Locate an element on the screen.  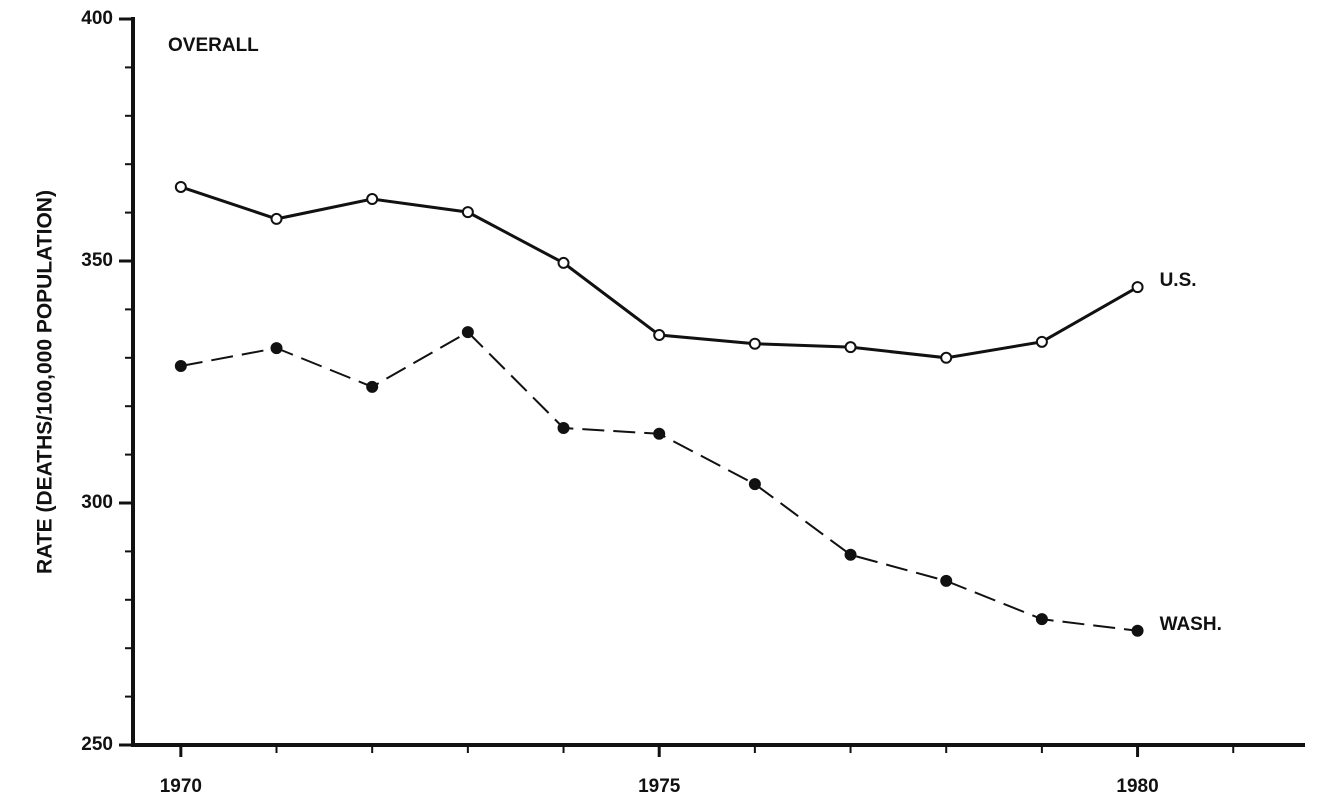
panel-title: OVERALL is located at coordinates (213, 45).